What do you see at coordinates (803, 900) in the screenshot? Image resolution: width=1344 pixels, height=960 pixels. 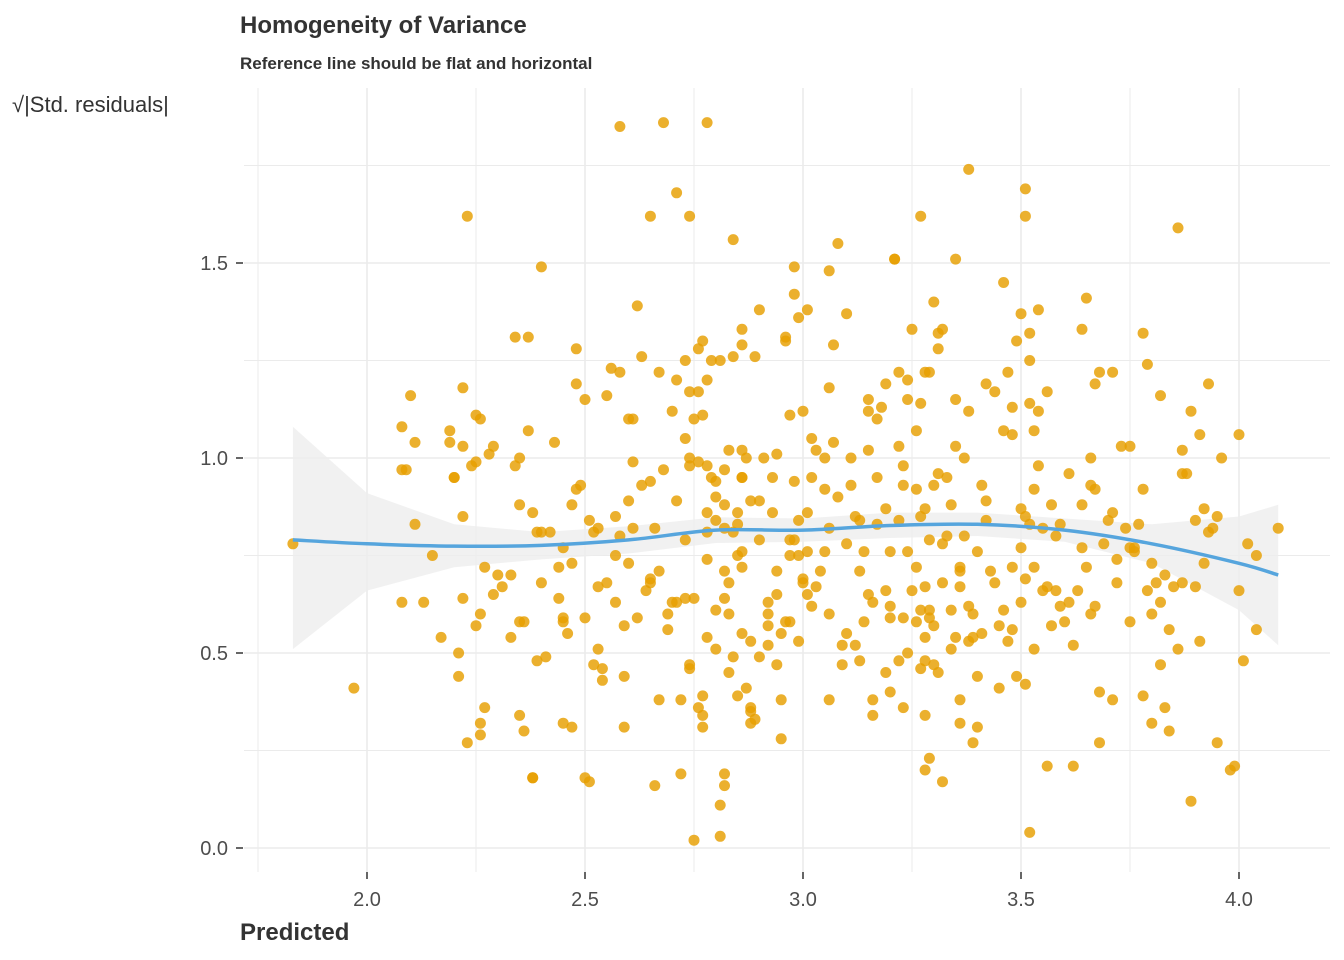 I see `x-tick-label: 3.0` at bounding box center [803, 900].